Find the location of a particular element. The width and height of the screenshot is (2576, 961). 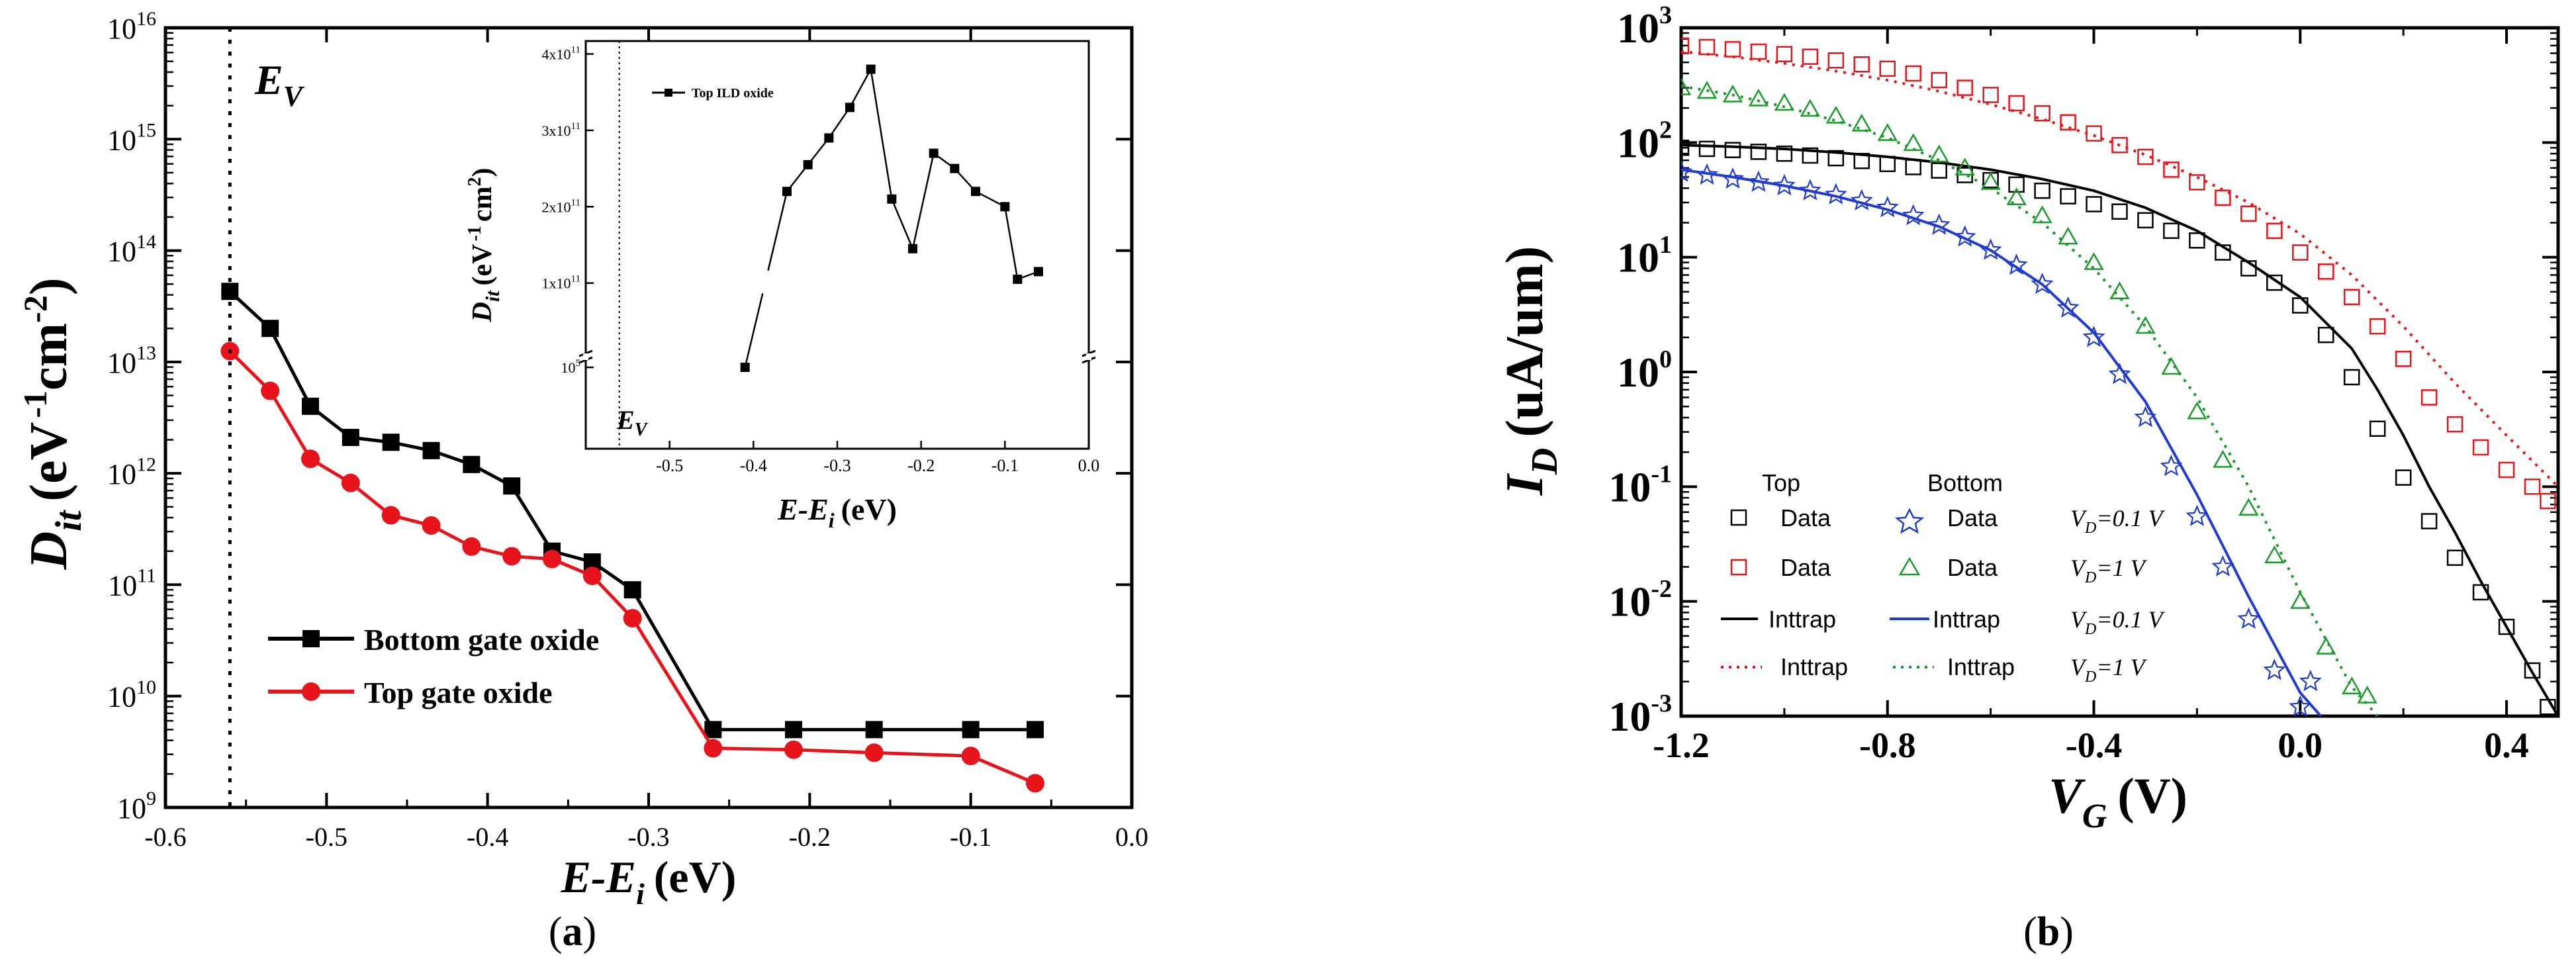

inset-x-tick-label: -0.1 is located at coordinates (1005, 466).